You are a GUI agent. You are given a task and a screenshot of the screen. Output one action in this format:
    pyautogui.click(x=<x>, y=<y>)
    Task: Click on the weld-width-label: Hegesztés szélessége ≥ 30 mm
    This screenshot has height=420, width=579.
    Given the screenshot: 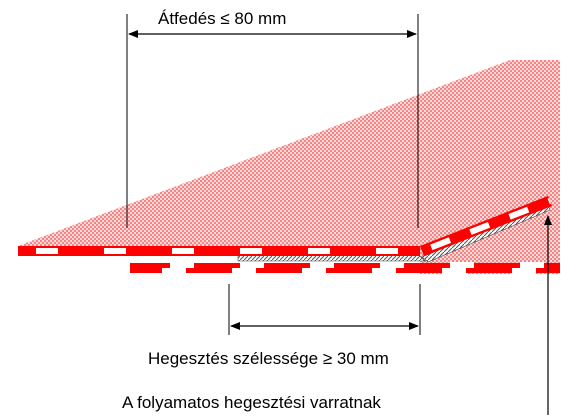 What is the action you would take?
    pyautogui.click(x=268, y=358)
    